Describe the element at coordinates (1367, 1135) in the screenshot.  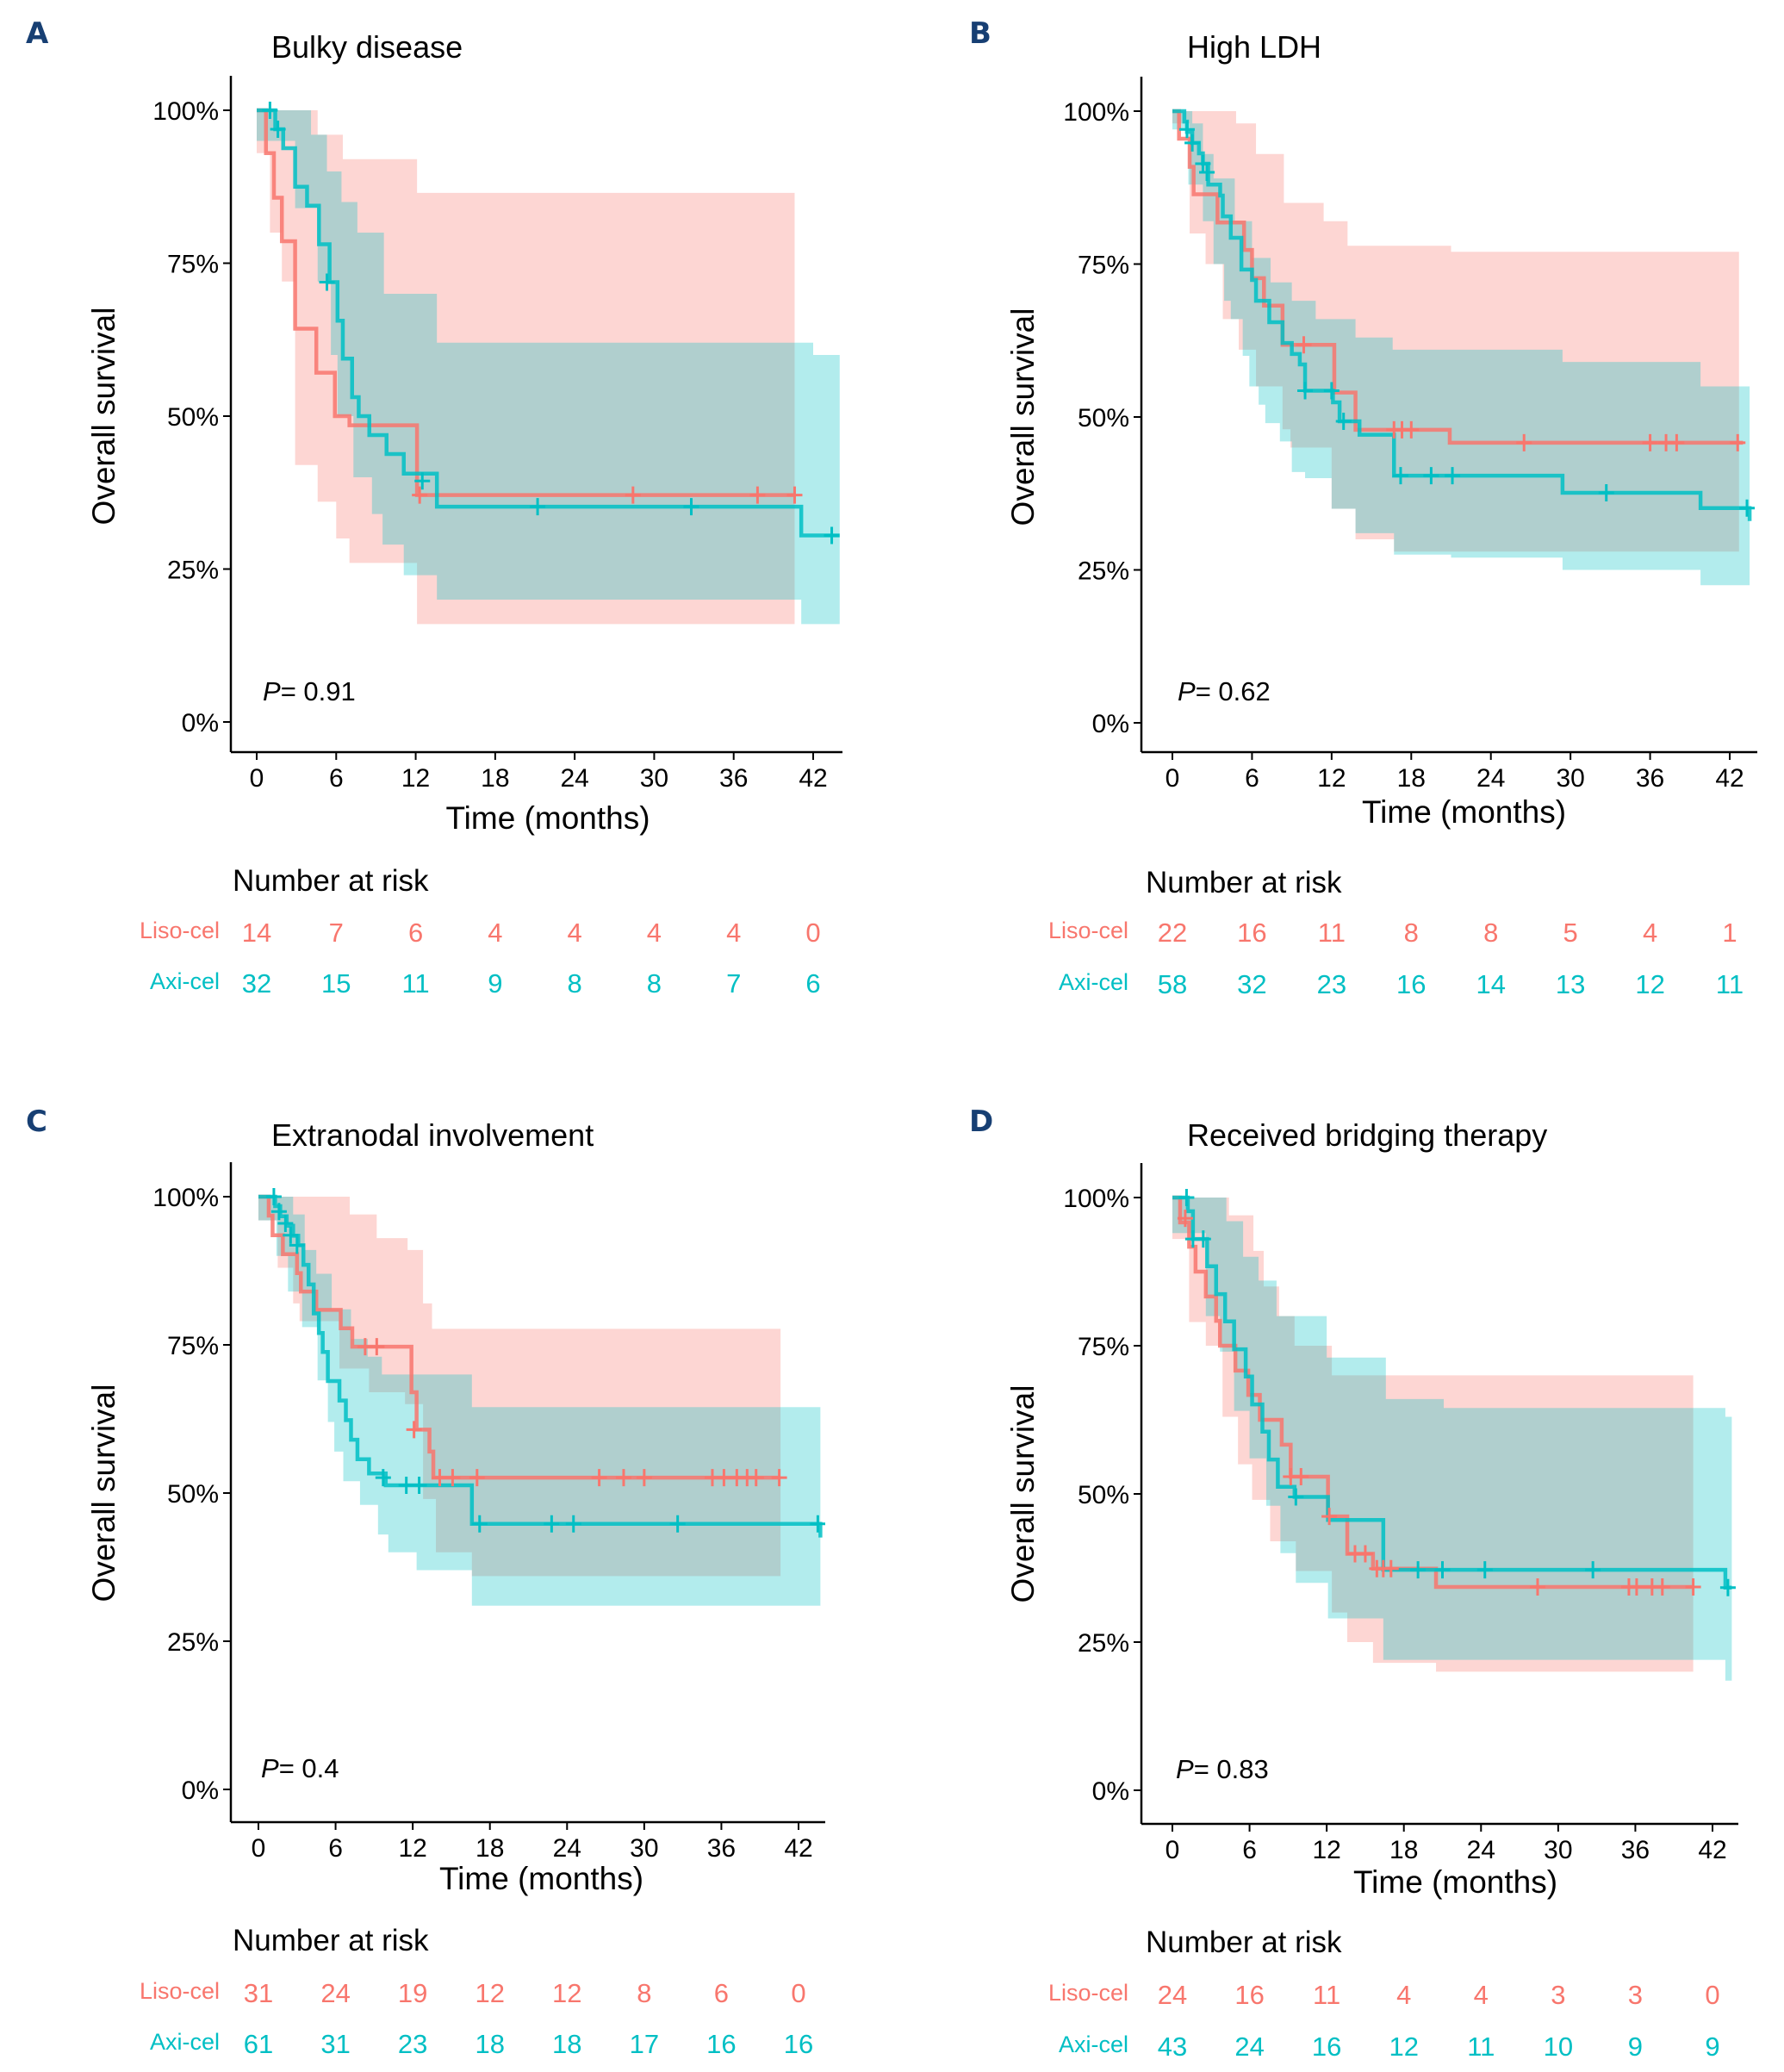
I see `panel-title: Received bridging therapy` at that location.